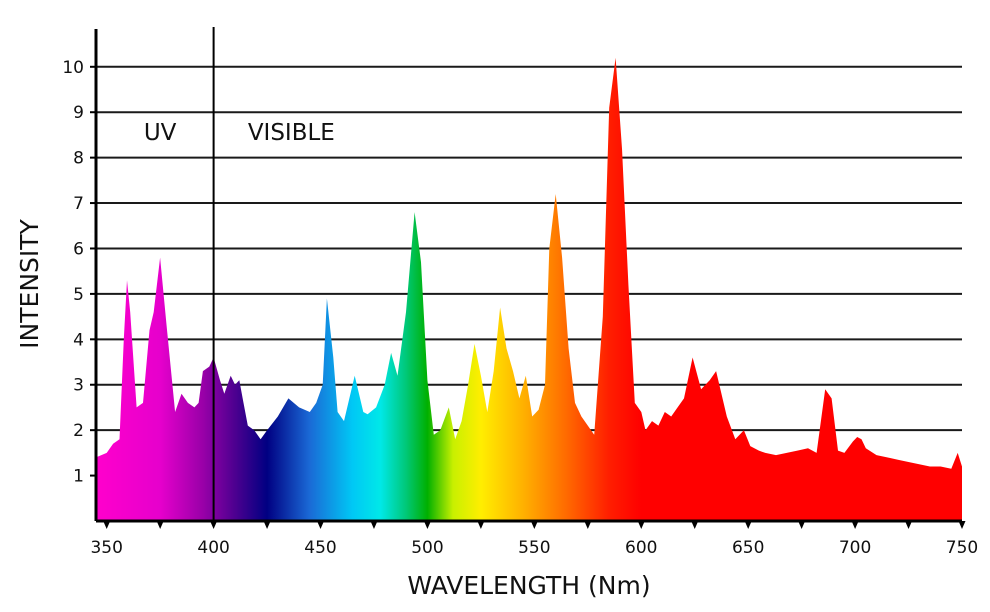 The image size is (990, 612). What do you see at coordinates (78, 431) in the screenshot?
I see `y-tick-label: 2` at bounding box center [78, 431].